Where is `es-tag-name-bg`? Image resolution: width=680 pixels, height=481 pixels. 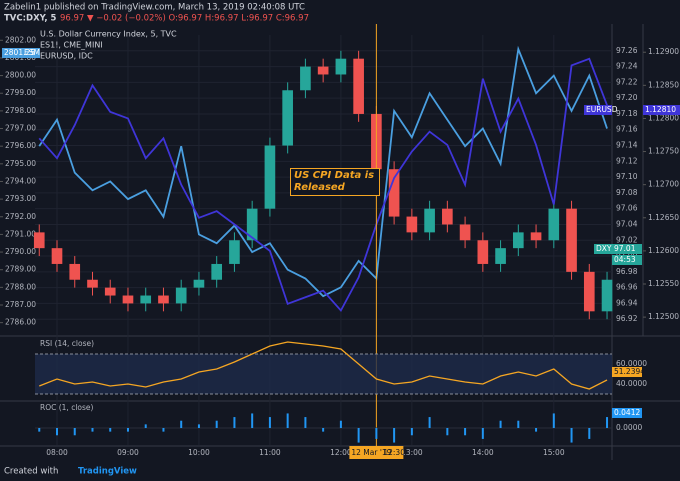 es-tag-name-bg is located at coordinates (31, 53).